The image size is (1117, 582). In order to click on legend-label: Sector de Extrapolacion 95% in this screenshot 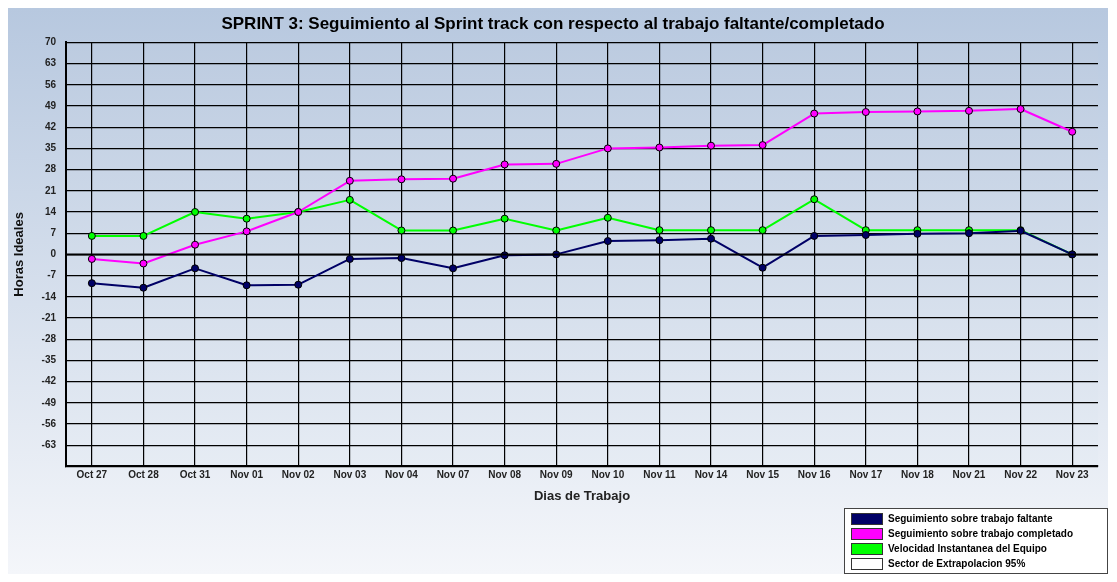, I will do `click(957, 563)`.